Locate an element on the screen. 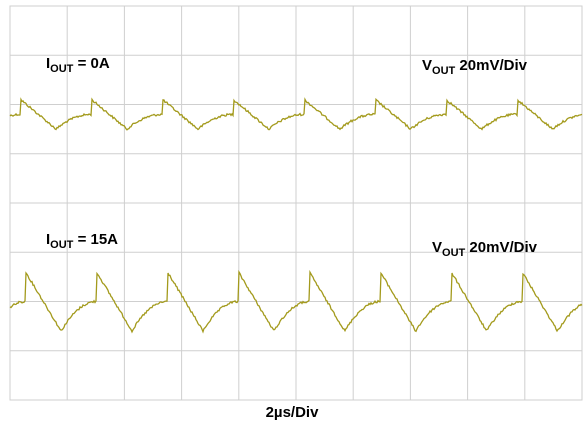  x-axis-label: 2µs/Div is located at coordinates (292, 412).